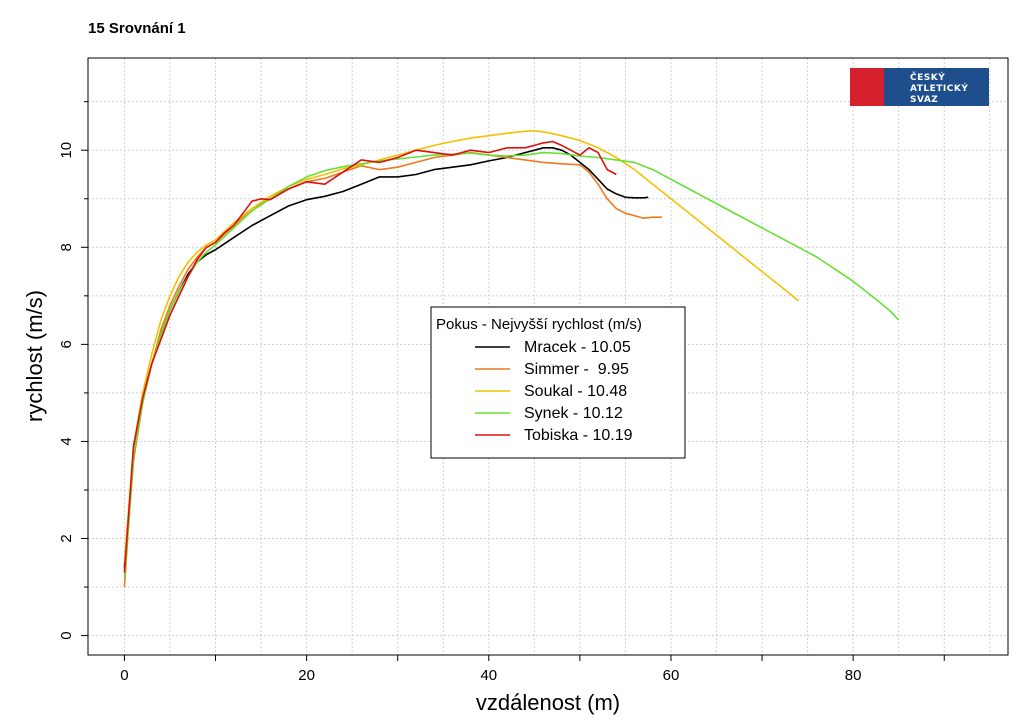 This screenshot has width=1024, height=728. Describe the element at coordinates (577, 347) in the screenshot. I see `legend-label: Mracek - 10.05` at that location.